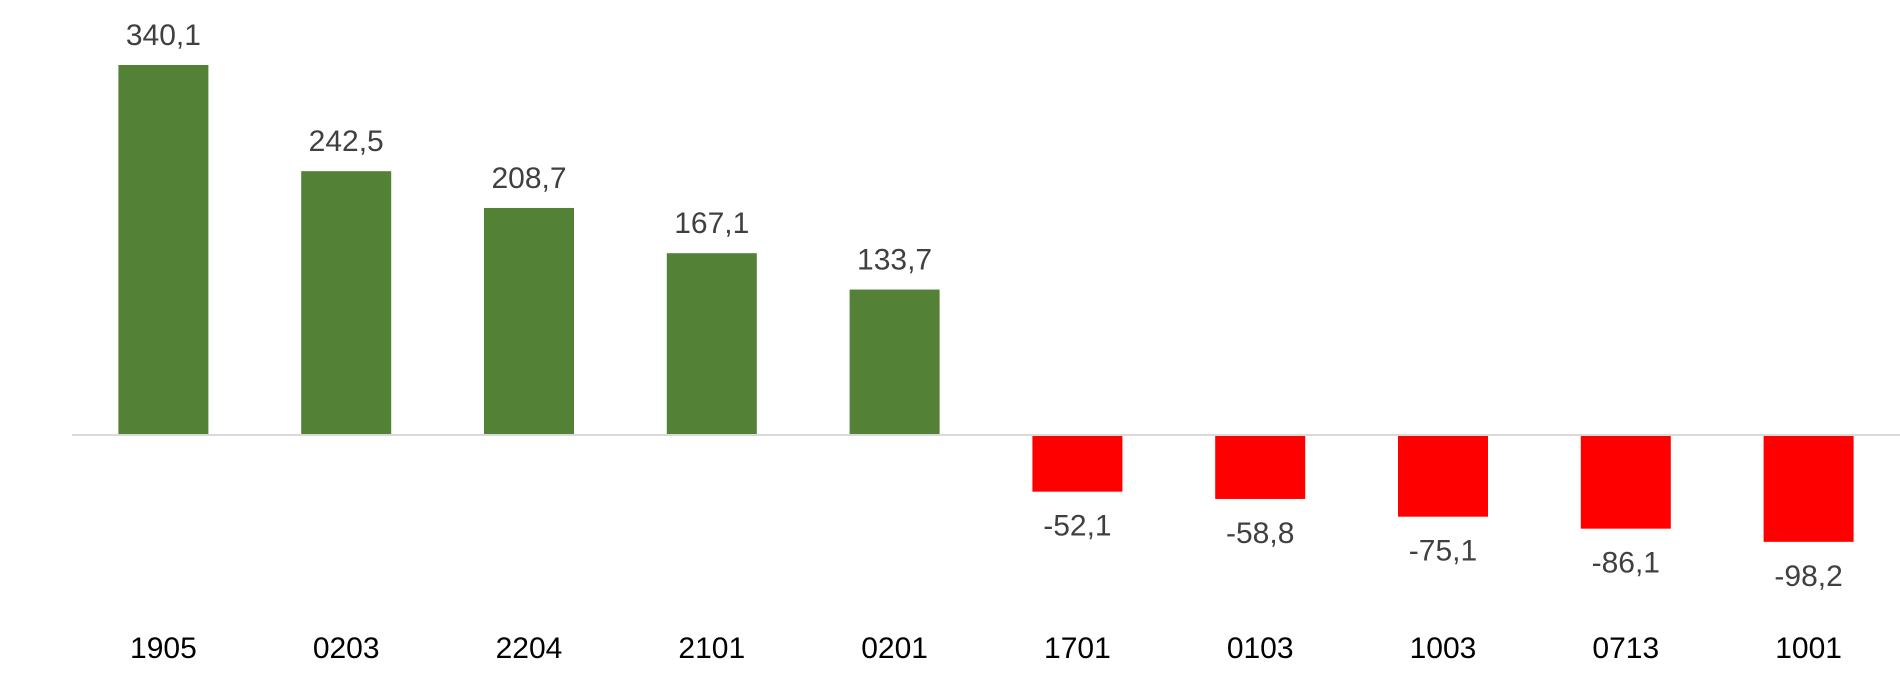 This screenshot has width=1900, height=676. Describe the element at coordinates (1625, 648) in the screenshot. I see `category-label-0713: 0713` at that location.